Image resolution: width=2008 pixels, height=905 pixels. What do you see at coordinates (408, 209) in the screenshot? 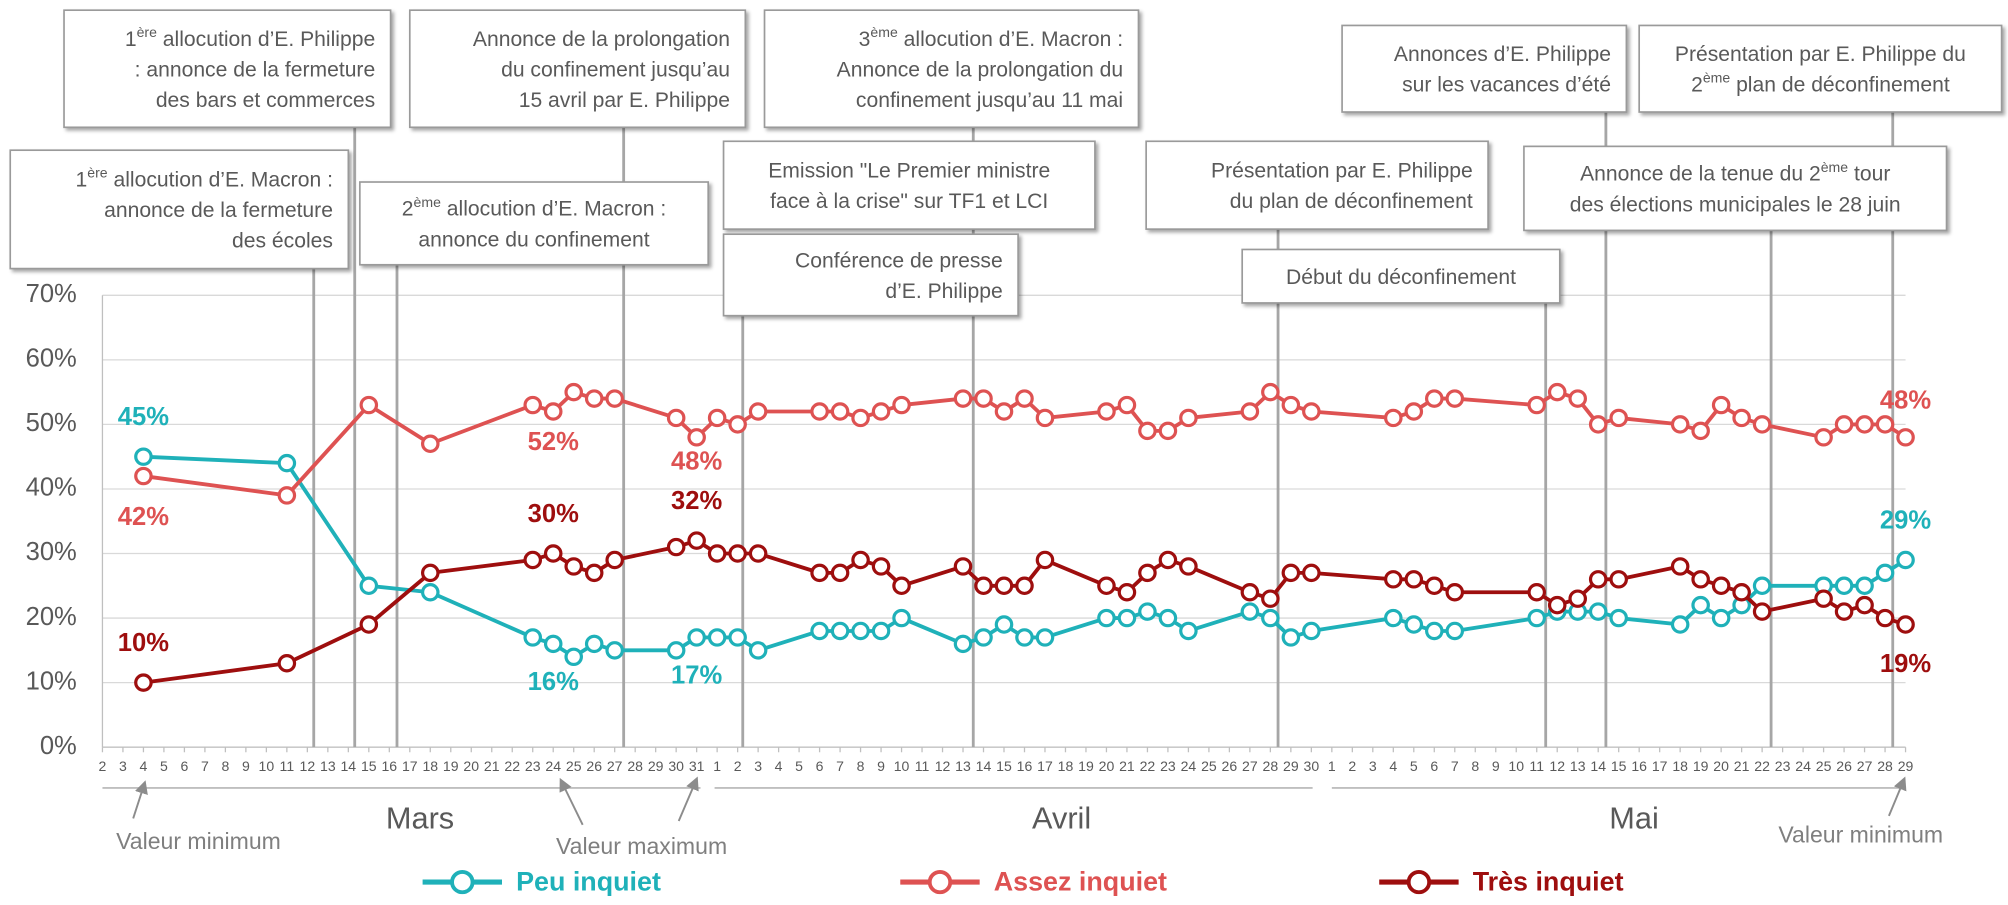
I see `annotation-segment: 2` at bounding box center [408, 209].